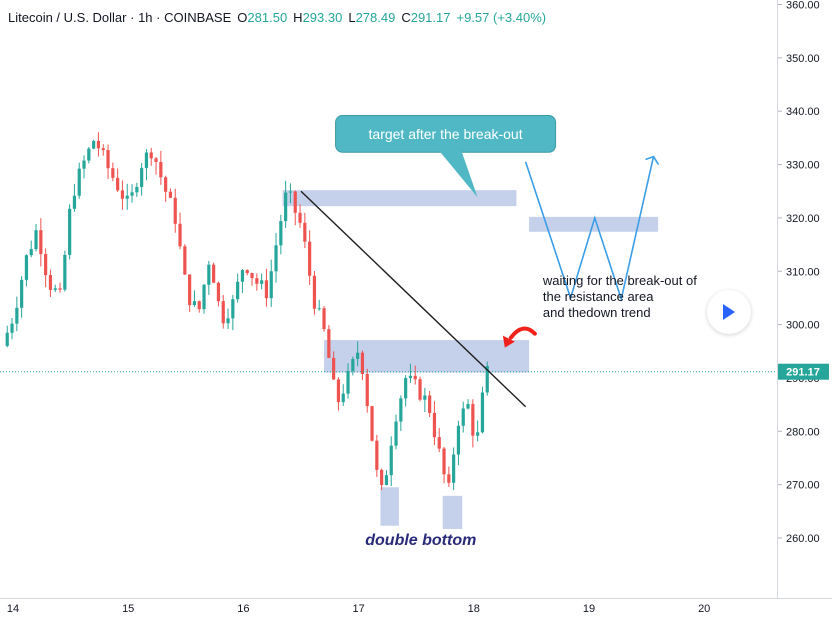 This screenshot has height=627, width=832. Describe the element at coordinates (729, 312) in the screenshot. I see `play-button` at that location.